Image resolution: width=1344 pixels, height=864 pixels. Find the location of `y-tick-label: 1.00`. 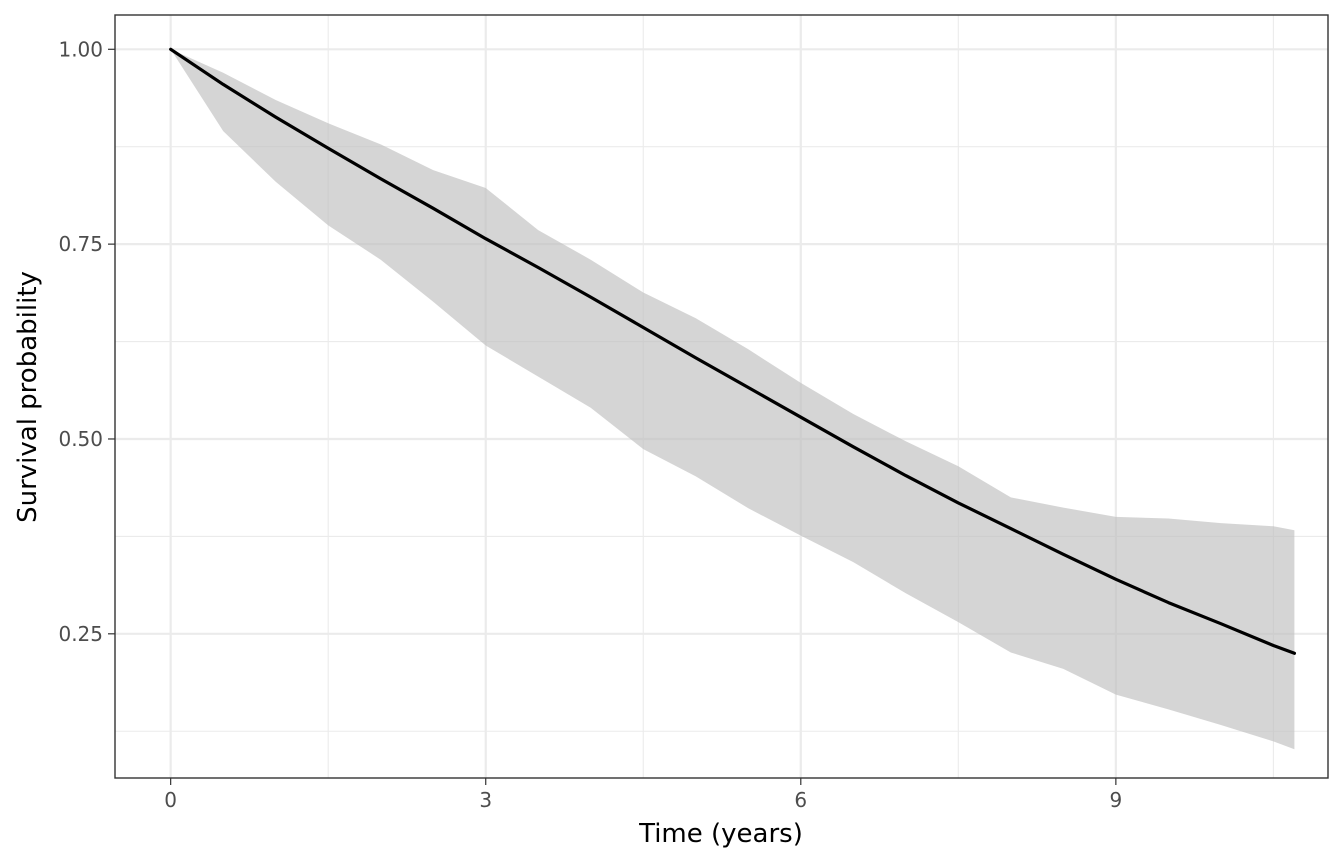

y-tick-label: 1.00 is located at coordinates (80, 49).